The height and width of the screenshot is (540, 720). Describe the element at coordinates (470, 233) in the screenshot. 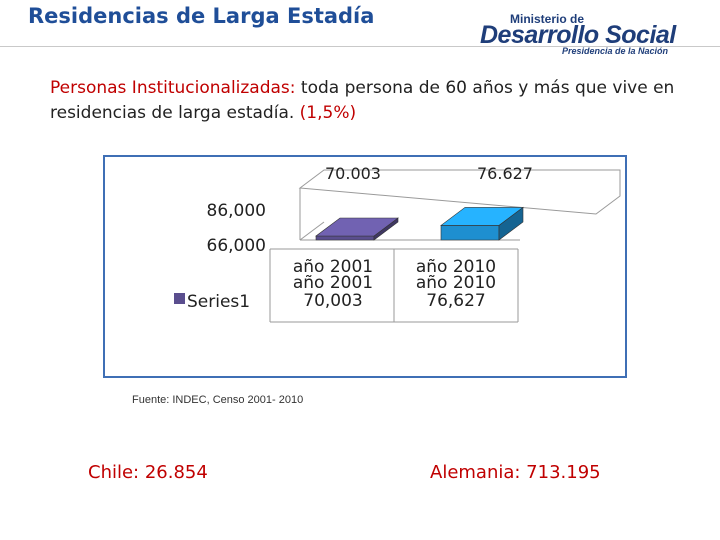

I see `bar-front-año-2010` at that location.